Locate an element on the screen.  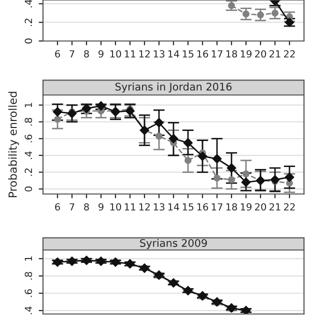
chart-title: Syrians 2009 is located at coordinates (173, 243).